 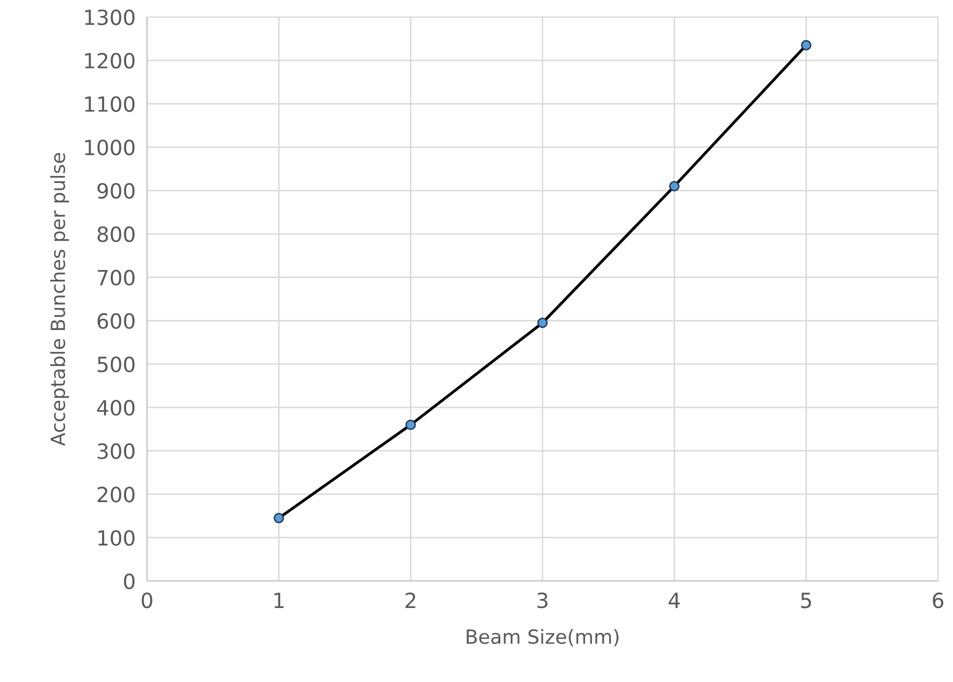 I want to click on x-tick-label: 4, so click(x=674, y=600).